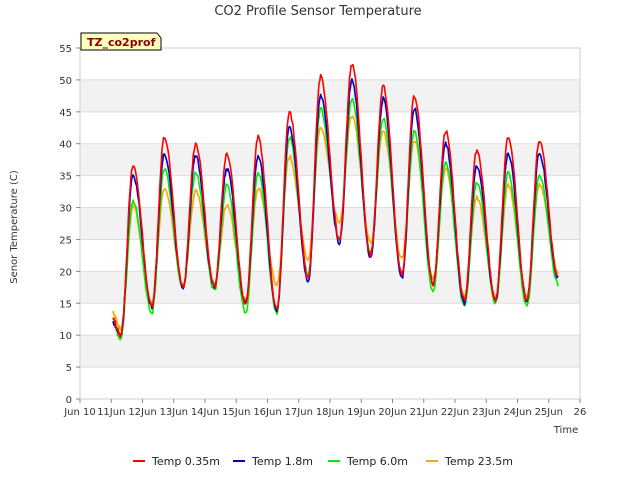 The width and height of the screenshot is (640, 480). Describe the element at coordinates (65, 145) in the screenshot. I see `y-tick-label: 40` at that location.